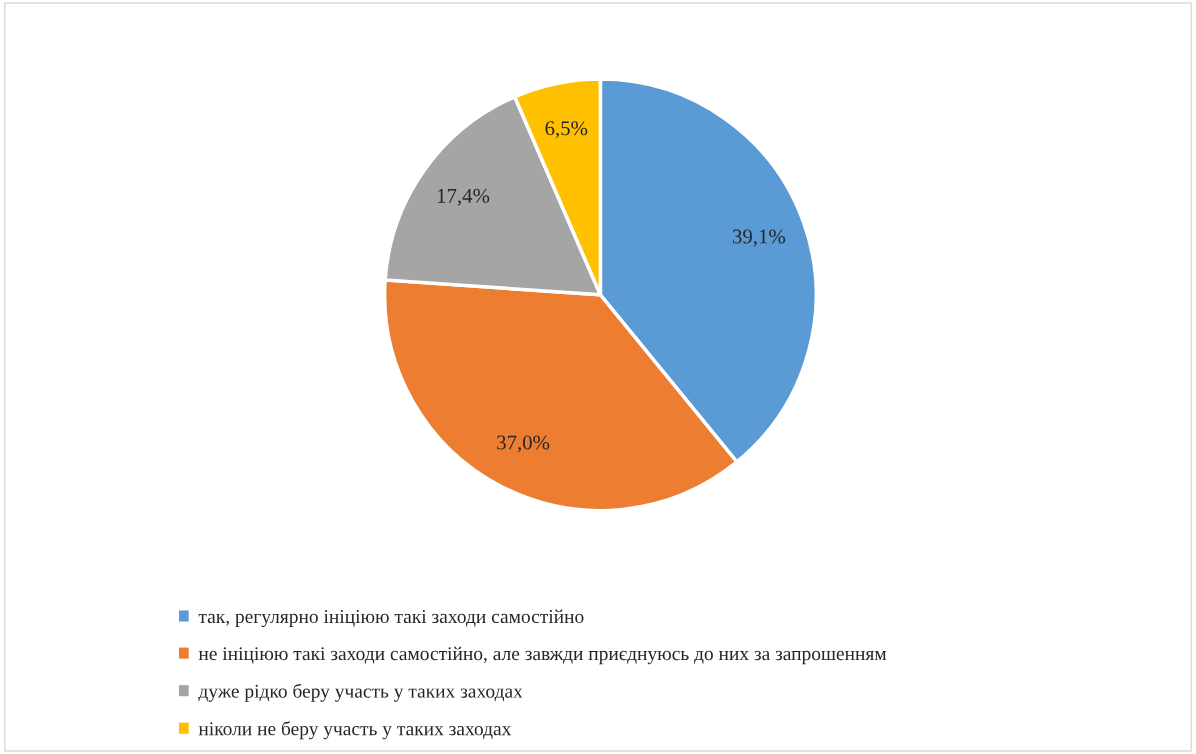  I want to click on data-label: 39,1%, so click(759, 238).